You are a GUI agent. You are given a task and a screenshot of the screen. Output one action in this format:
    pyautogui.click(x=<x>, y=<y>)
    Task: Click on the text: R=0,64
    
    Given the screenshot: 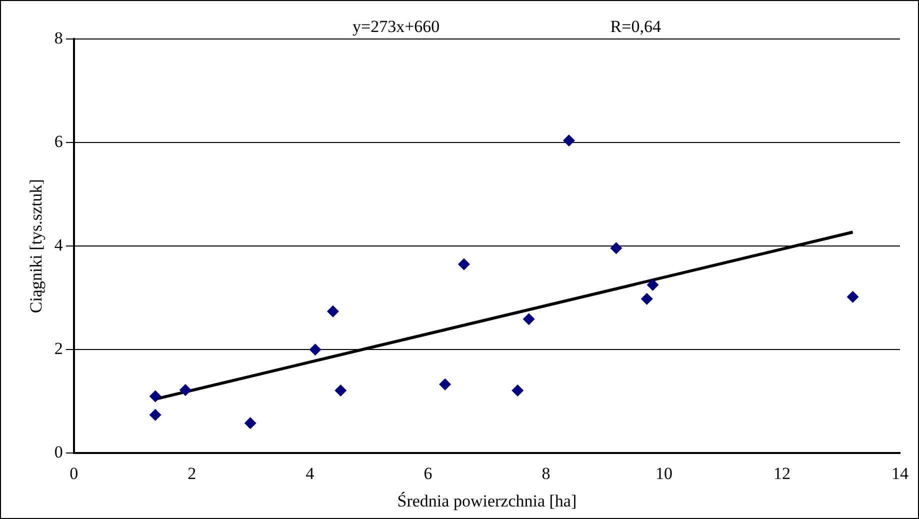 What is the action you would take?
    pyautogui.click(x=636, y=26)
    